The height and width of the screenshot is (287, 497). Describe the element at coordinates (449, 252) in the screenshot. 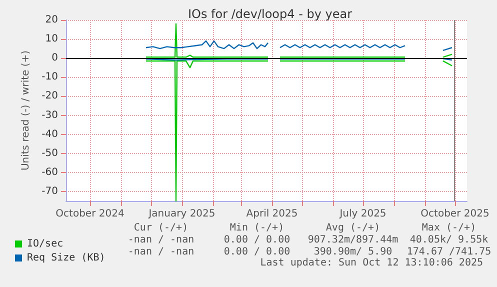

I see `text: 174.67 /741.75` at that location.